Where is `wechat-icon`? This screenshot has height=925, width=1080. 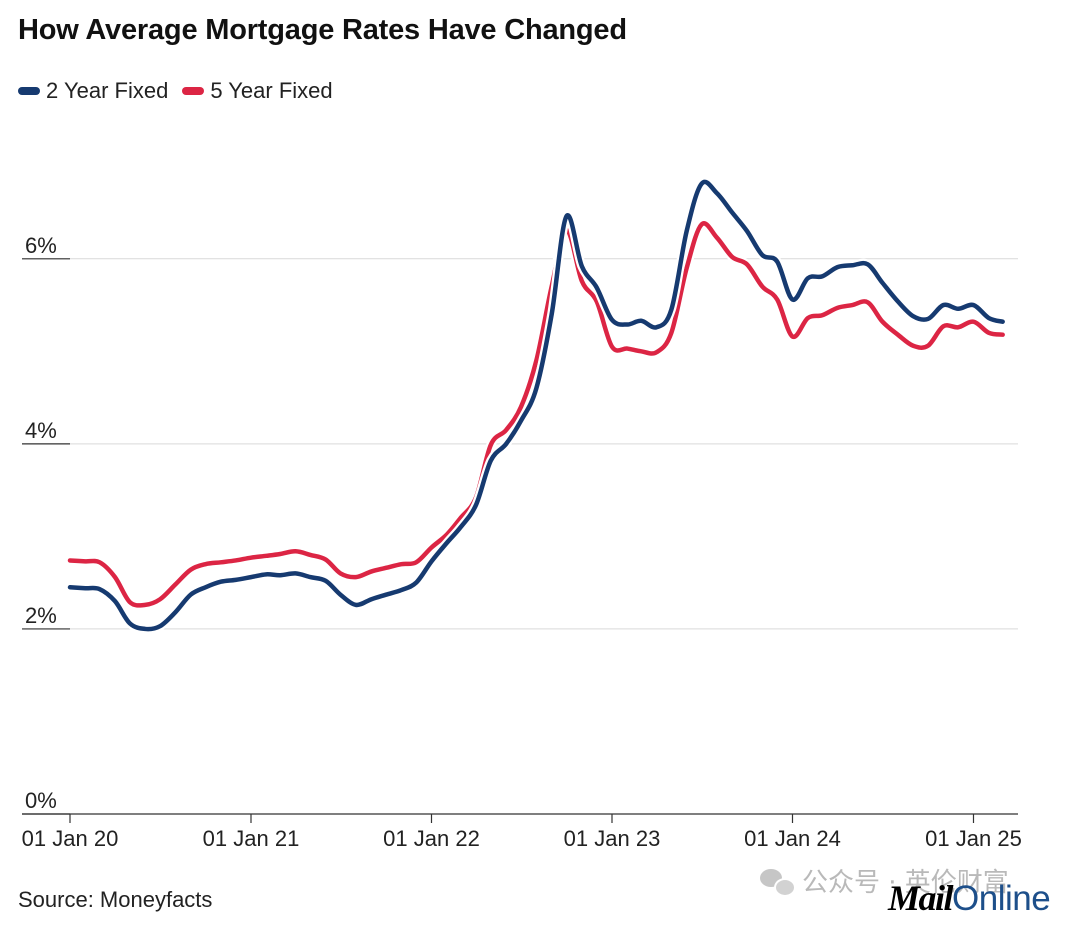
wechat-icon is located at coordinates (778, 882).